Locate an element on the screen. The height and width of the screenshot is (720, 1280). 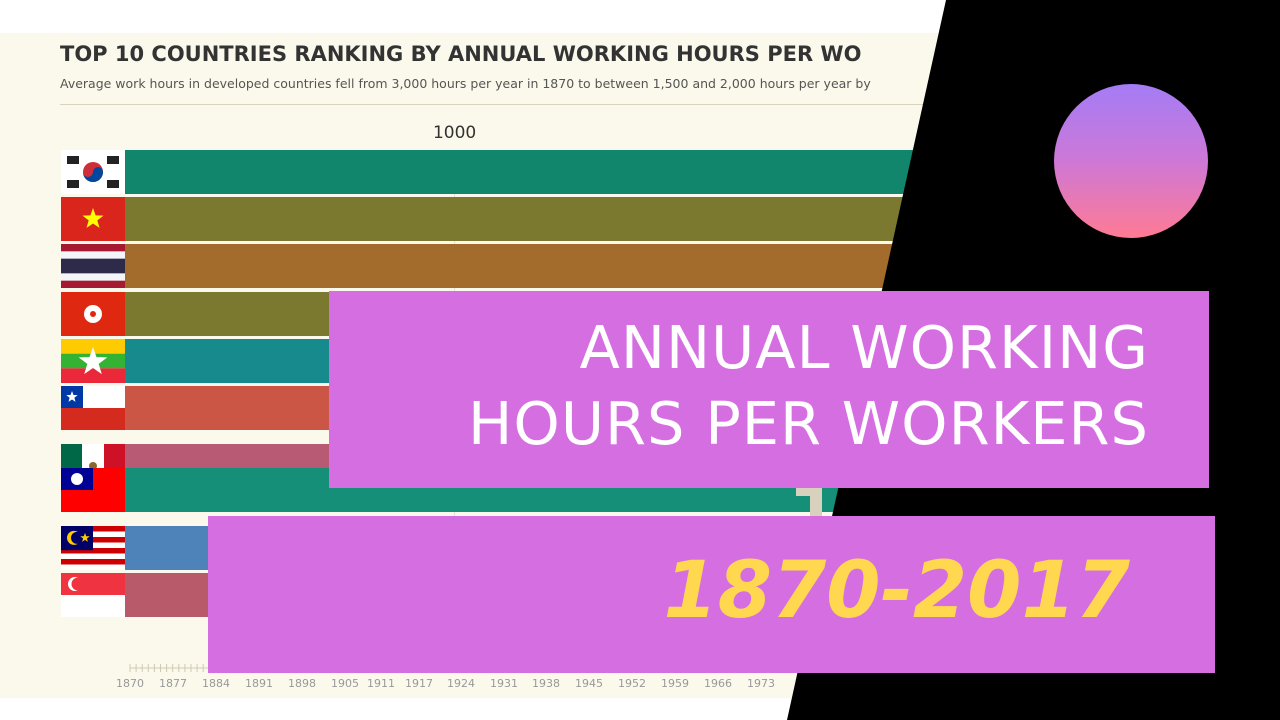
x-tick-label: 2000 is located at coordinates (1003, 133).